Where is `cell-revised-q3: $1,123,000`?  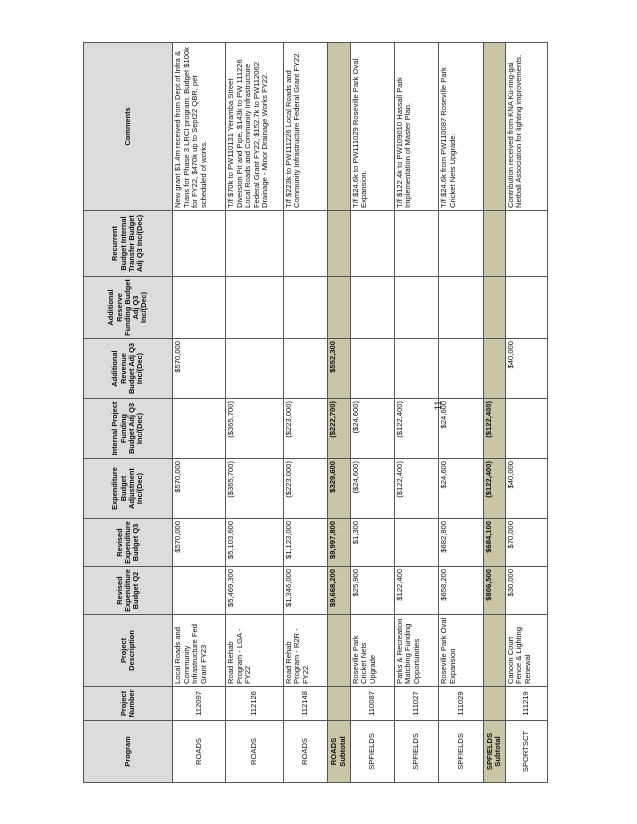 cell-revised-q3: $1,123,000 is located at coordinates (305, 542).